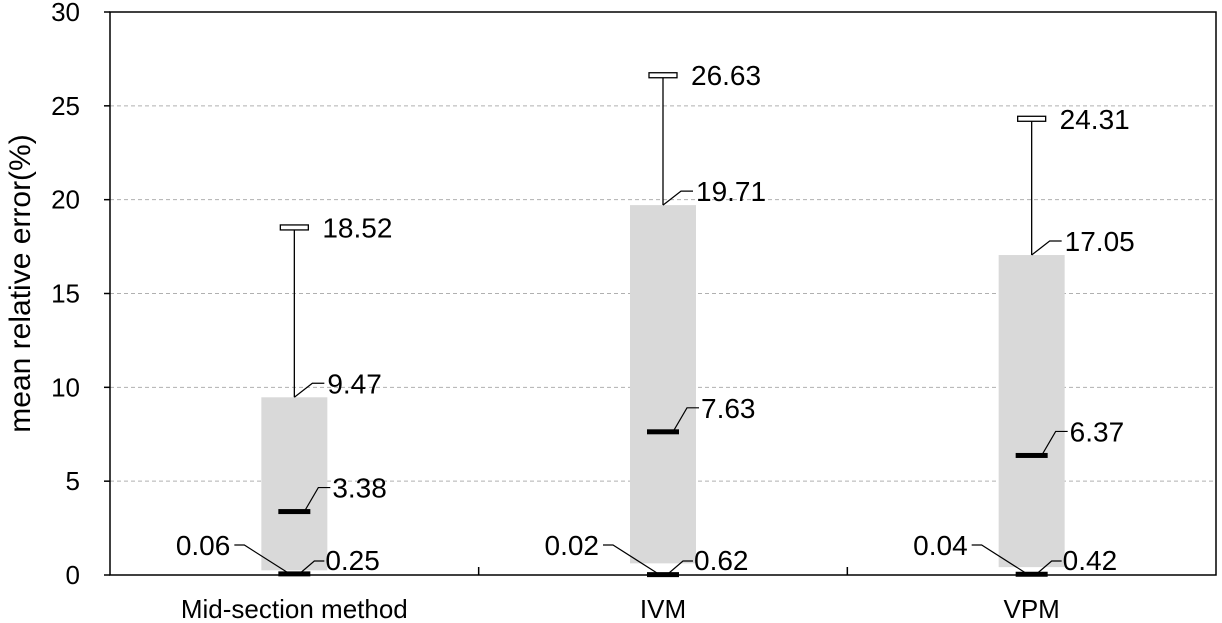 This screenshot has height=623, width=1222. I want to click on q1-value-label: 0.25, so click(352, 560).